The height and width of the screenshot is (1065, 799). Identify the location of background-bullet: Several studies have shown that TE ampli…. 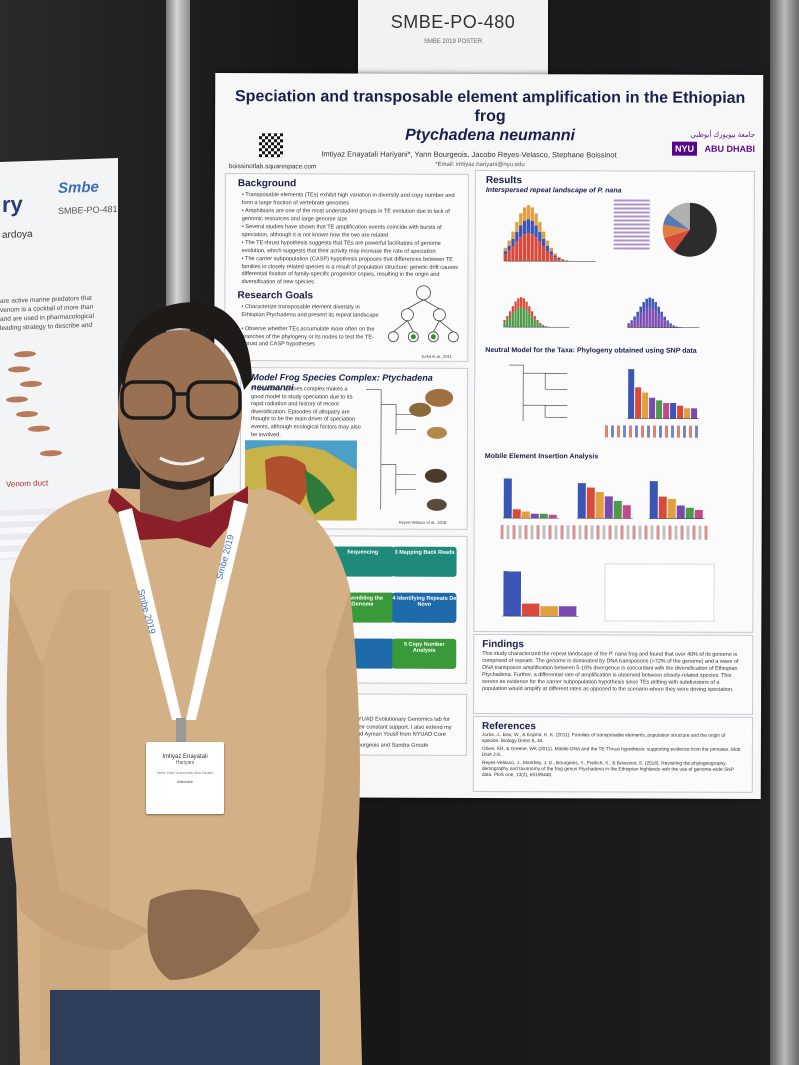
(353, 232).